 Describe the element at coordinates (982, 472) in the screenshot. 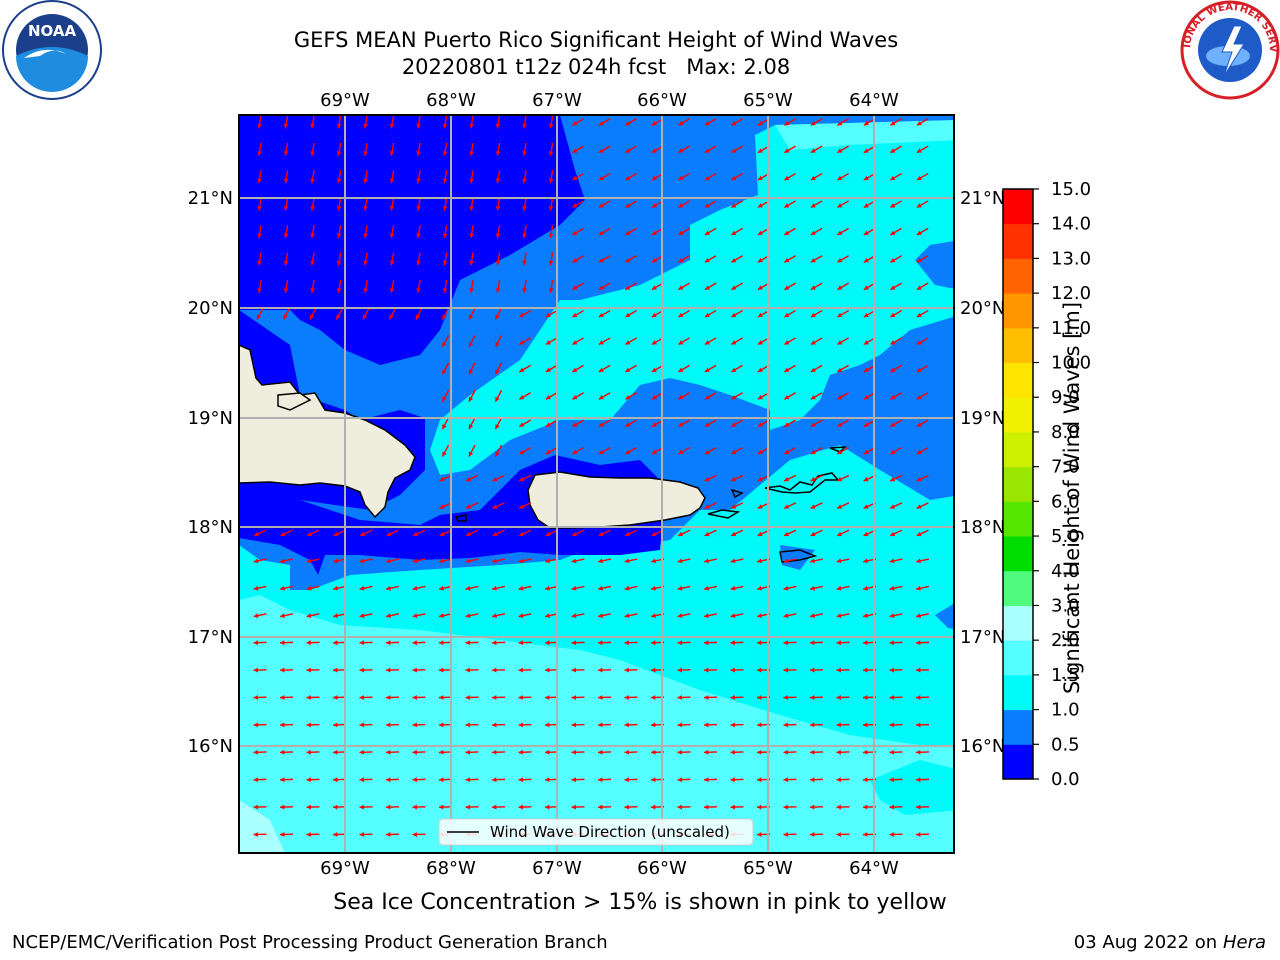

I see `lat-labels-right: 21°N 20°N 19°N 18°N 17°N 16°N` at that location.